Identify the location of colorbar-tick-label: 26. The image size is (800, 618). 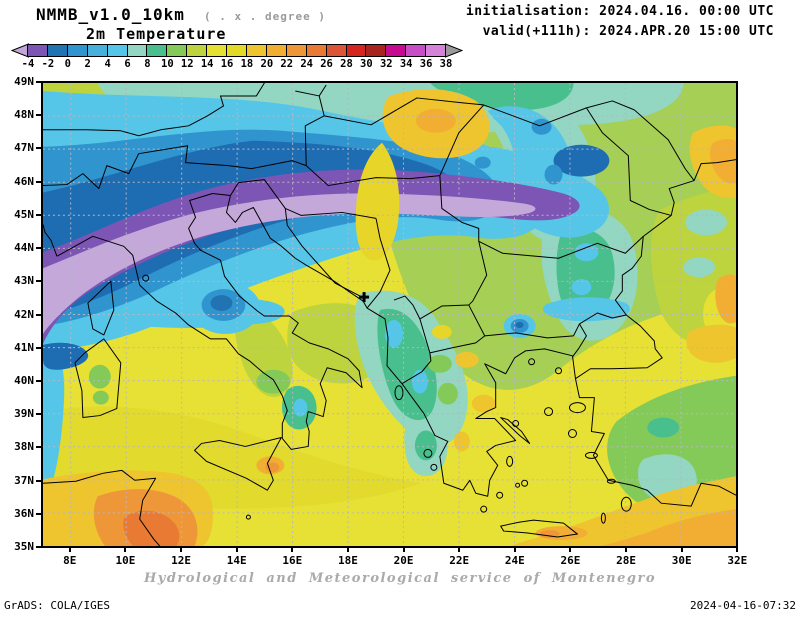
(326, 64).